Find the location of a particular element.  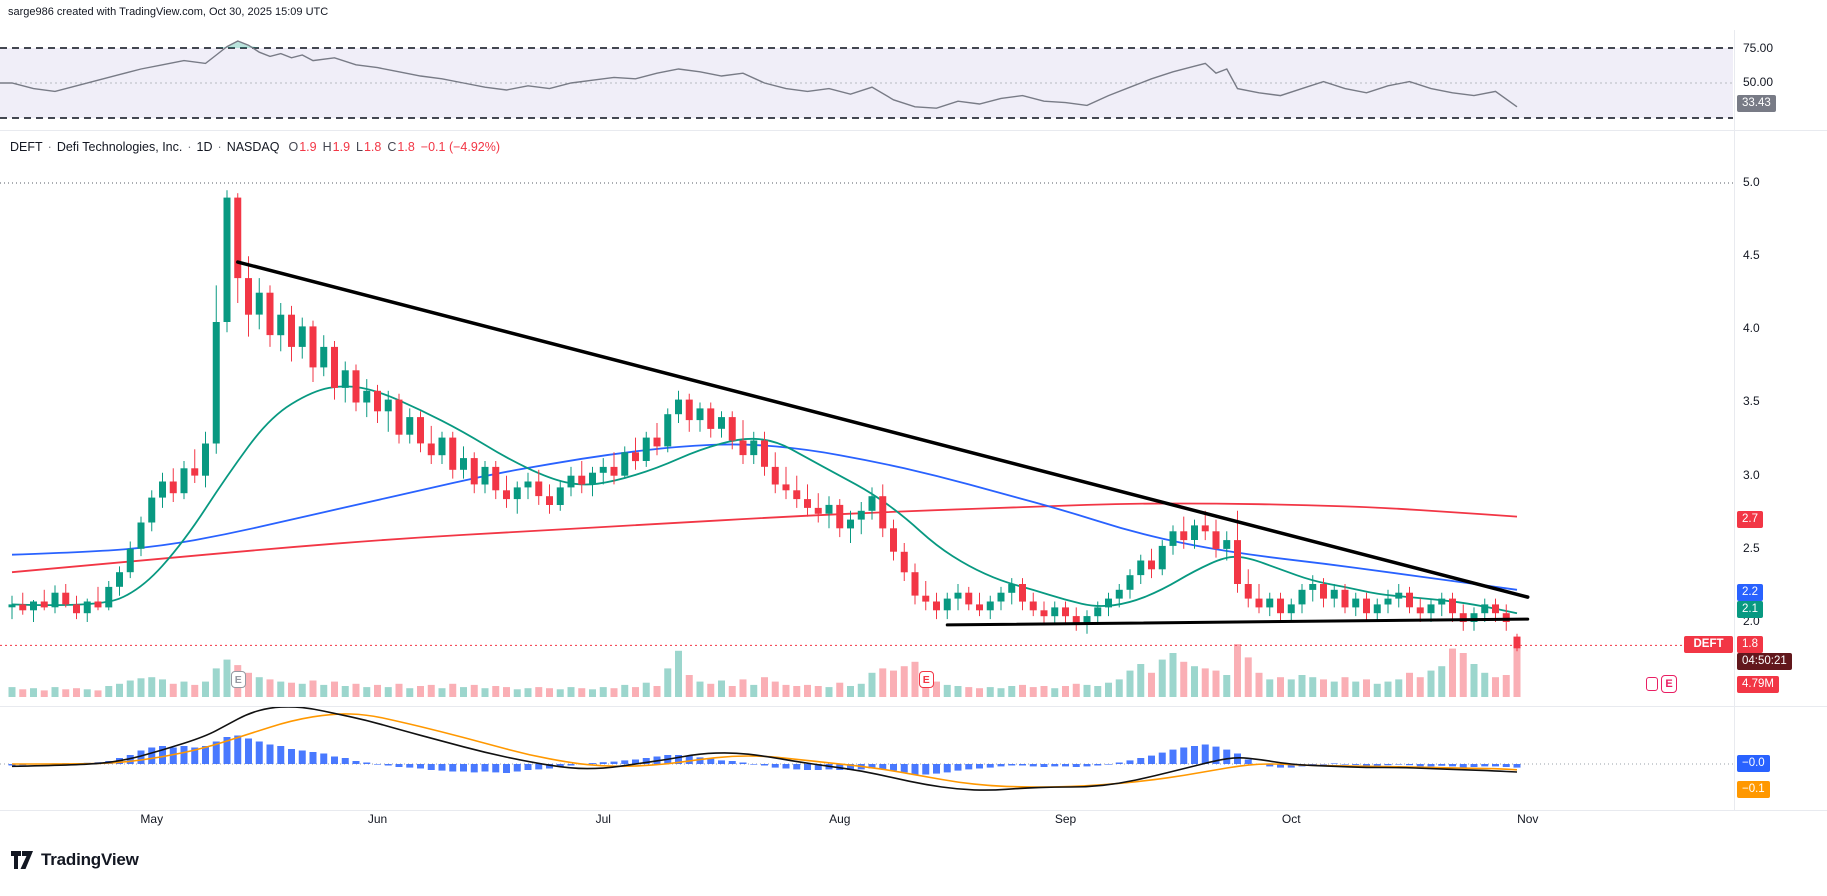

price-axis-border is located at coordinates (1734, 420).